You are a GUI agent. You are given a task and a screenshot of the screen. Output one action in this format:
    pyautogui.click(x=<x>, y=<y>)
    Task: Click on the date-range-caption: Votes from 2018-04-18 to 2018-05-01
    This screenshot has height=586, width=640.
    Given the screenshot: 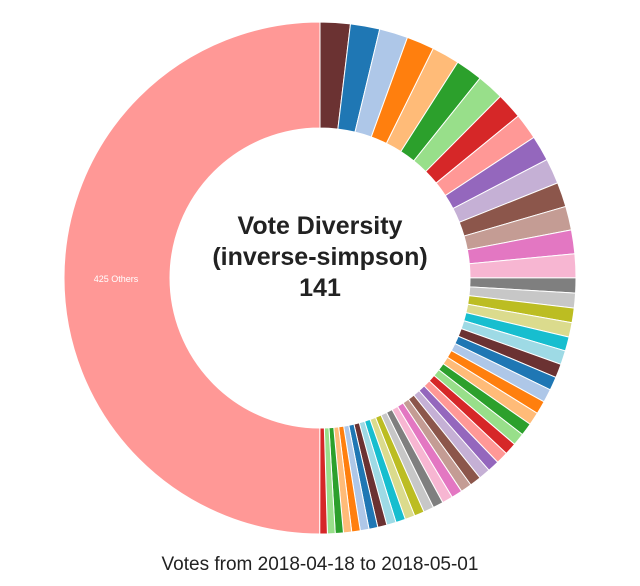 What is the action you would take?
    pyautogui.click(x=320, y=564)
    